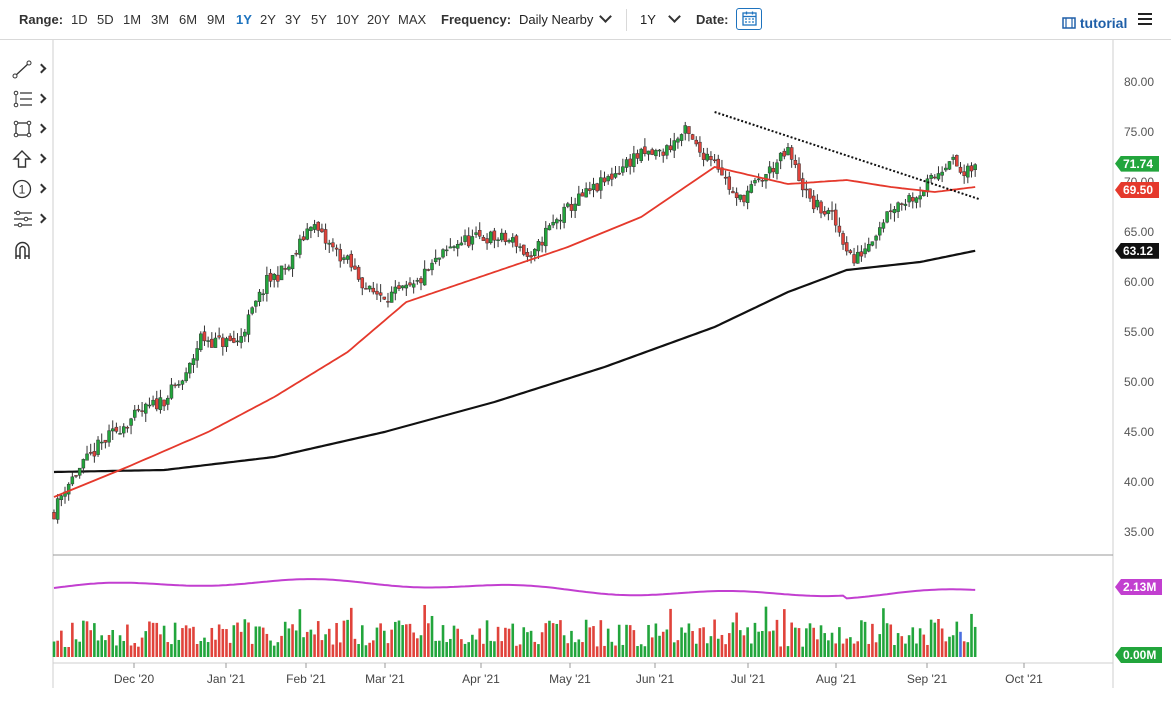  What do you see at coordinates (216, 19) in the screenshot?
I see `range-9m: 9M` at bounding box center [216, 19].